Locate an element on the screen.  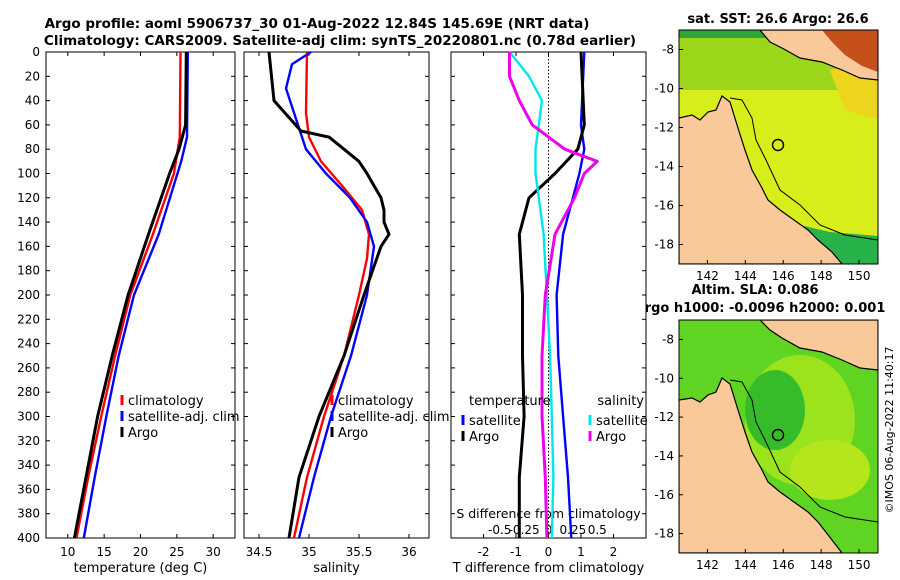
legend-title-salinity: salinity is located at coordinates (620, 401).